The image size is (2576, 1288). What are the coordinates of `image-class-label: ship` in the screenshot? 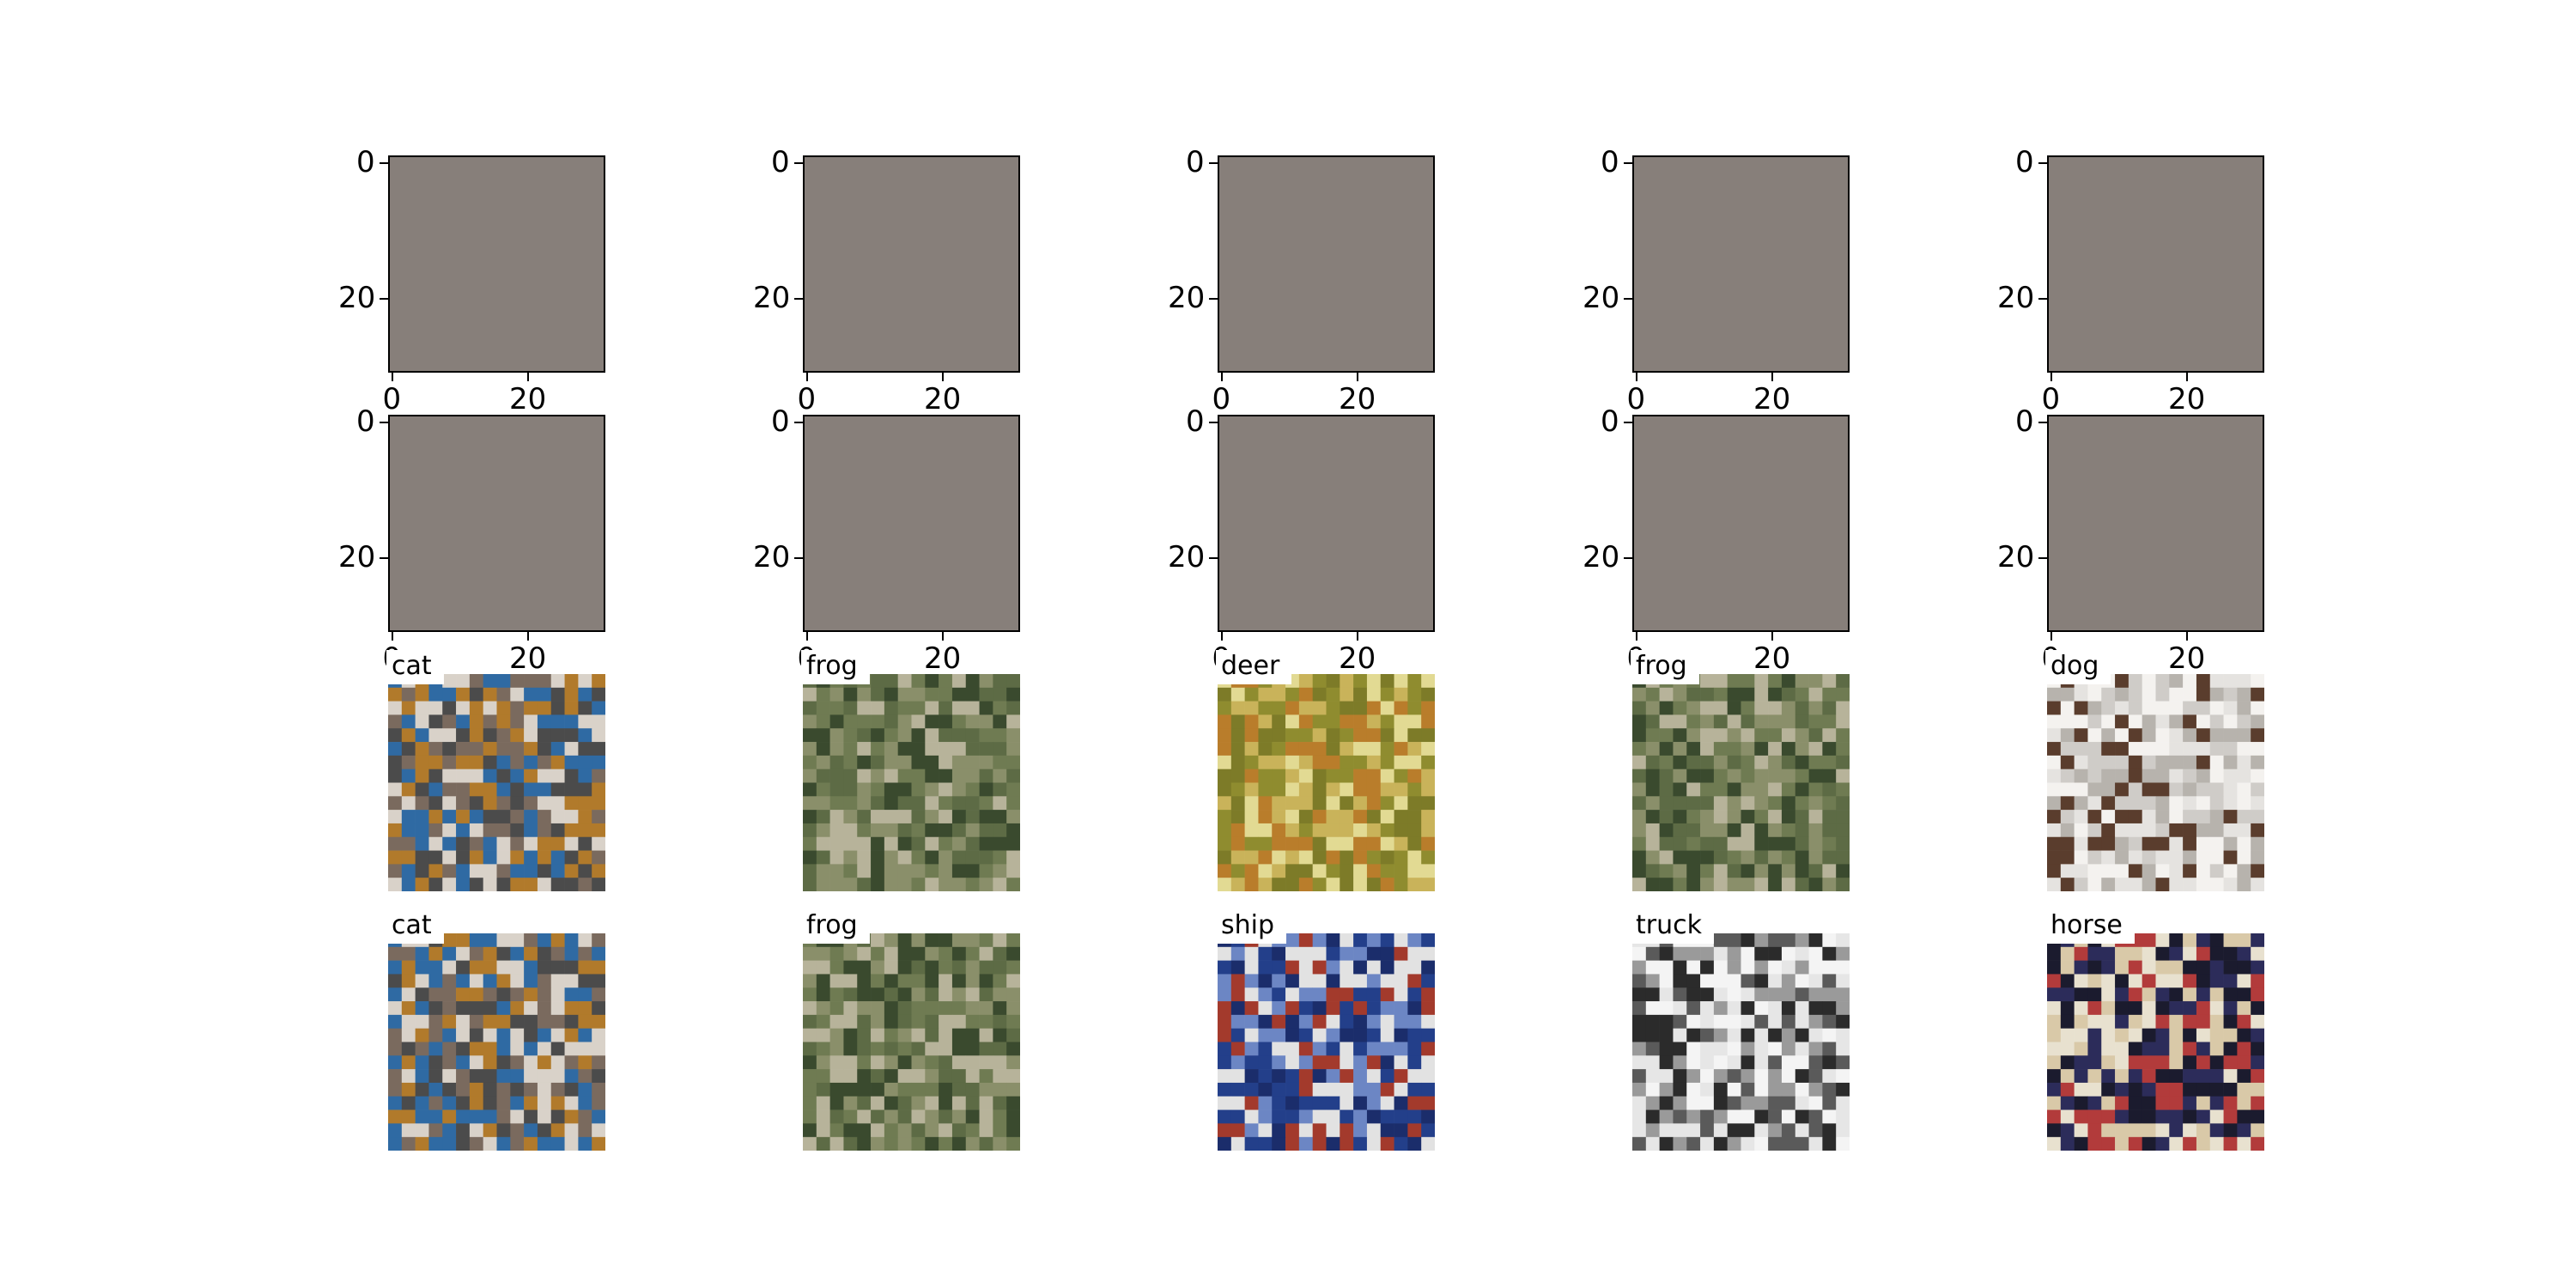 It's located at (1251, 926).